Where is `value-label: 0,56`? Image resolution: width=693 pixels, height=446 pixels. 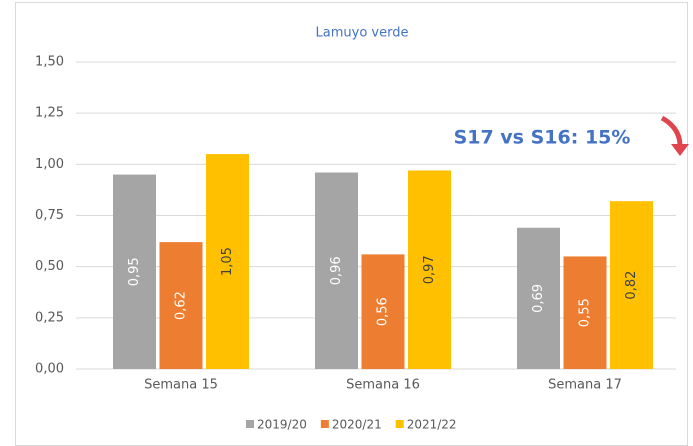 value-label: 0,56 is located at coordinates (383, 311).